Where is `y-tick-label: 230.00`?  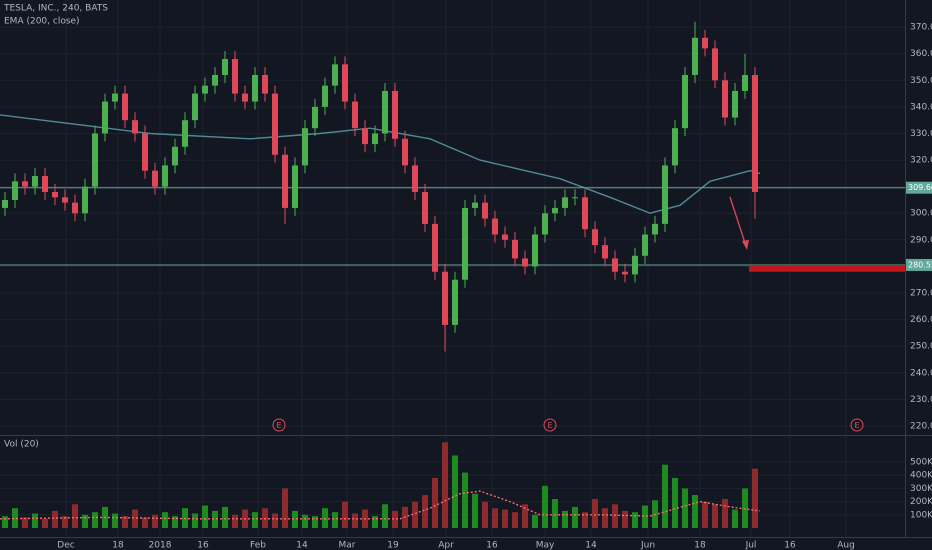 y-tick-label: 230.00 is located at coordinates (921, 400).